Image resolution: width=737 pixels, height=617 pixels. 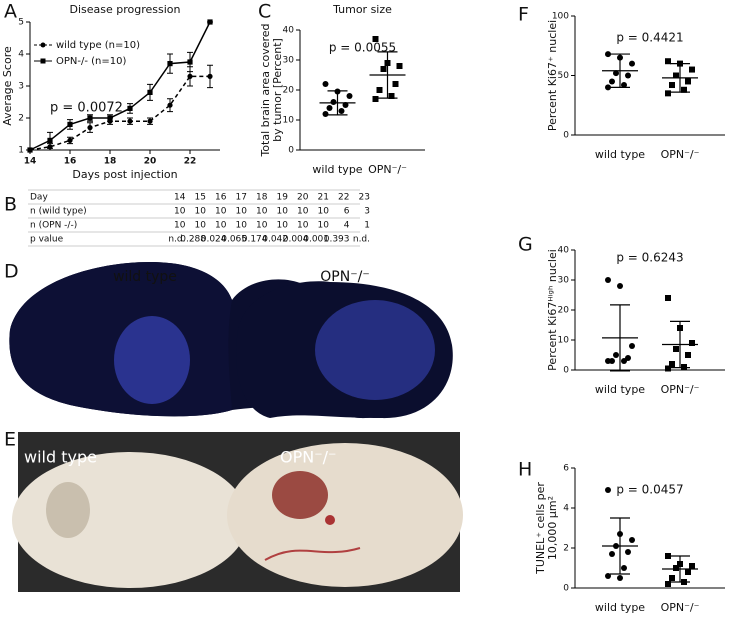 I want to click on table-cell: 0.065, so click(x=234, y=240).